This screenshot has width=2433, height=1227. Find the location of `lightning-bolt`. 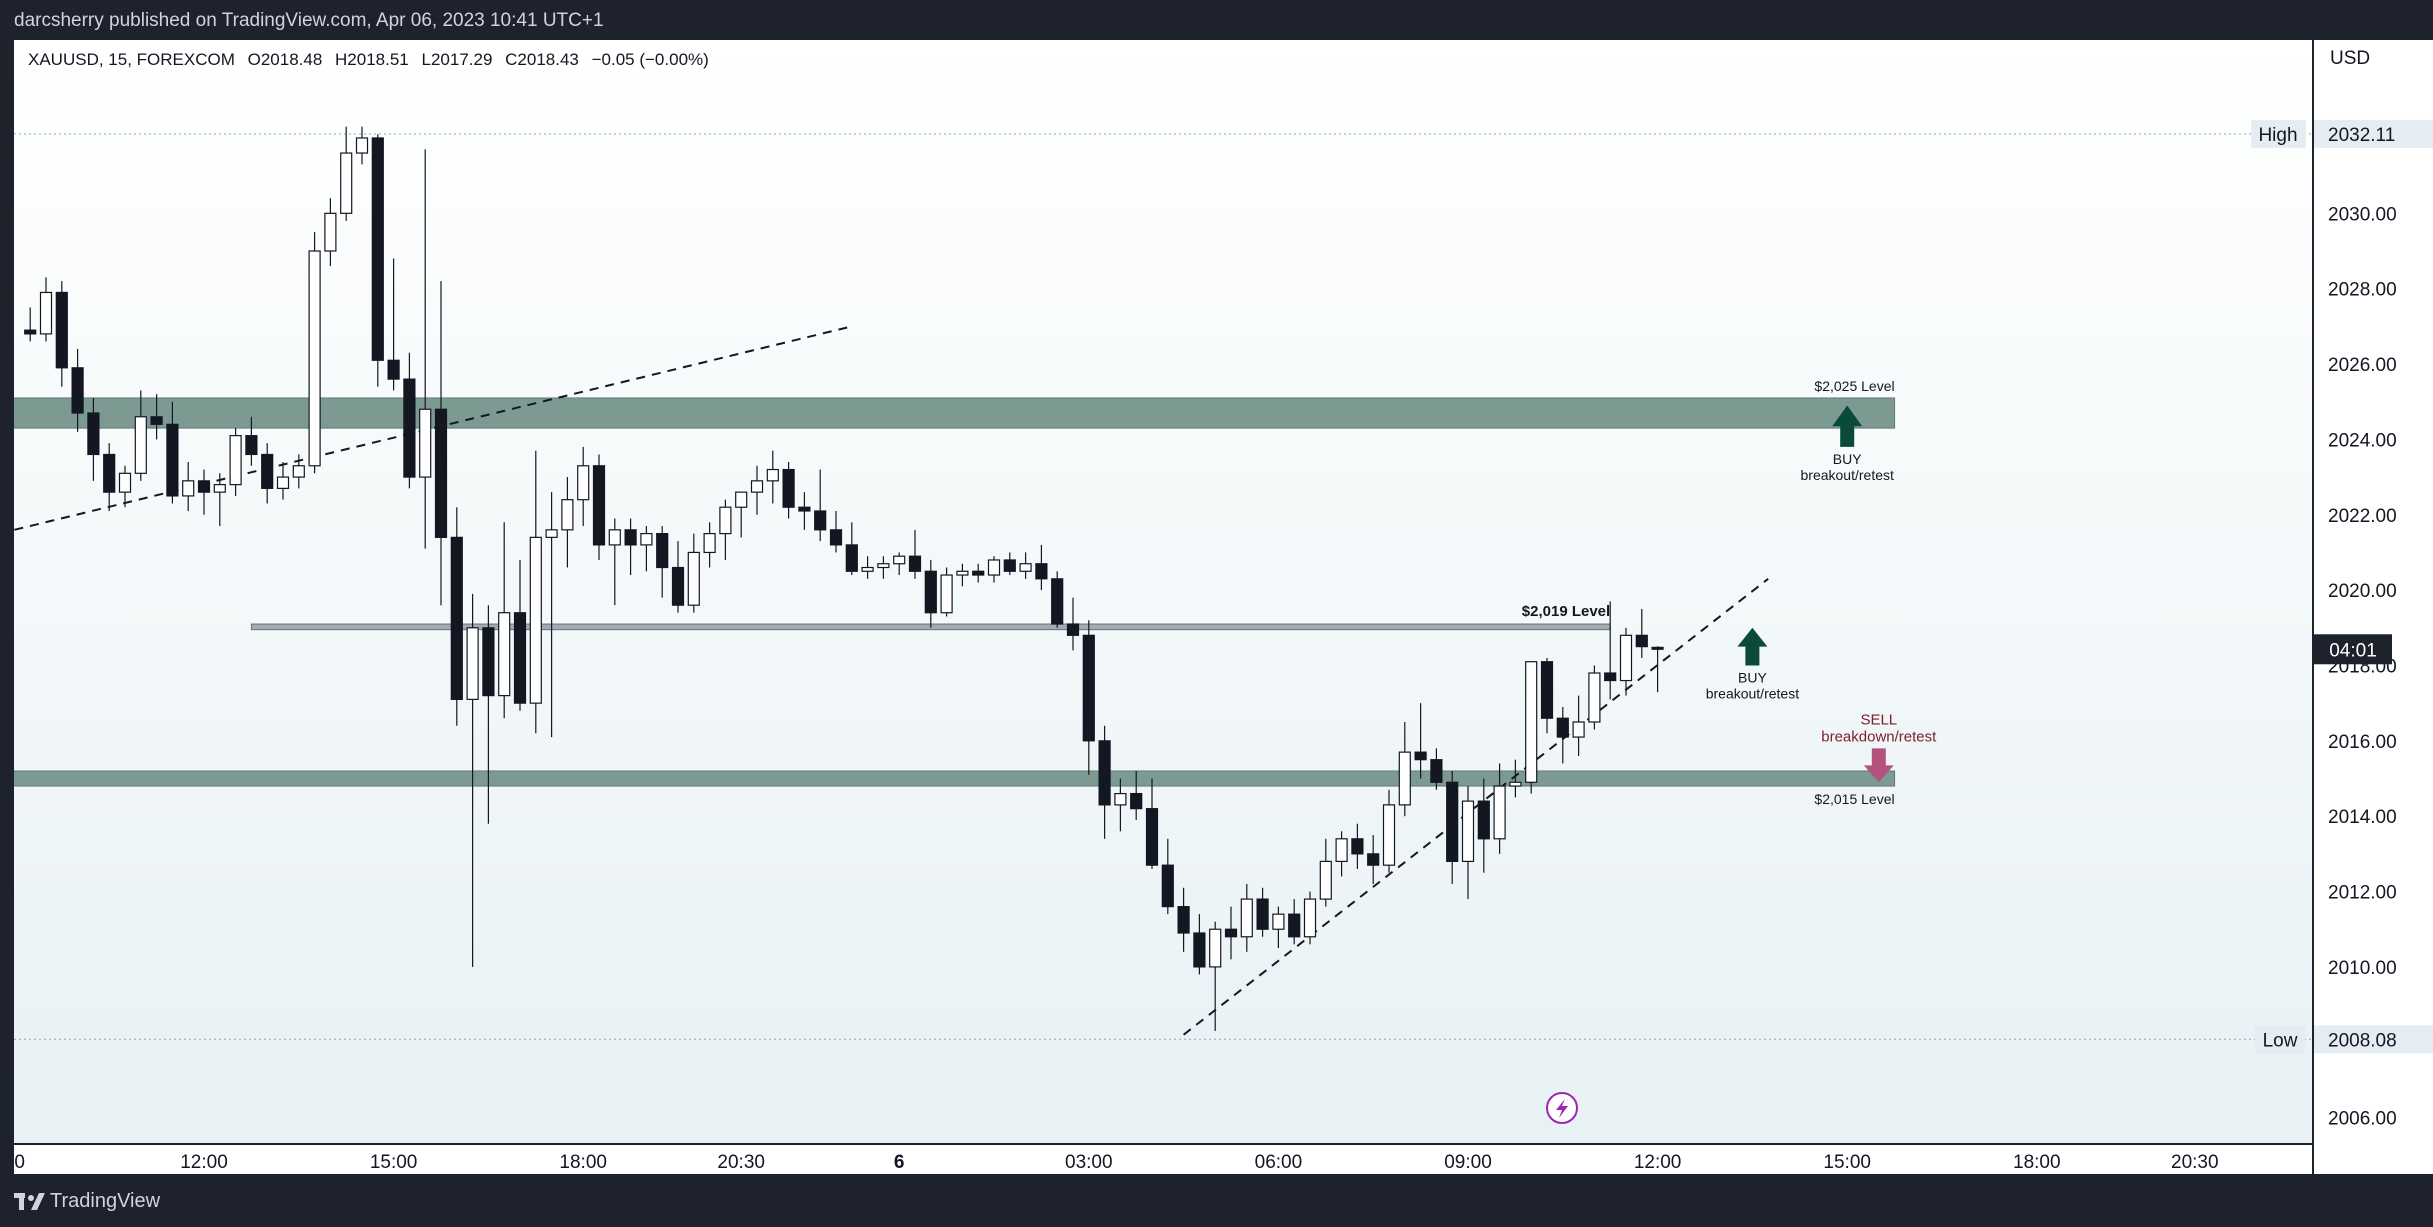

lightning-bolt is located at coordinates (1562, 1108).